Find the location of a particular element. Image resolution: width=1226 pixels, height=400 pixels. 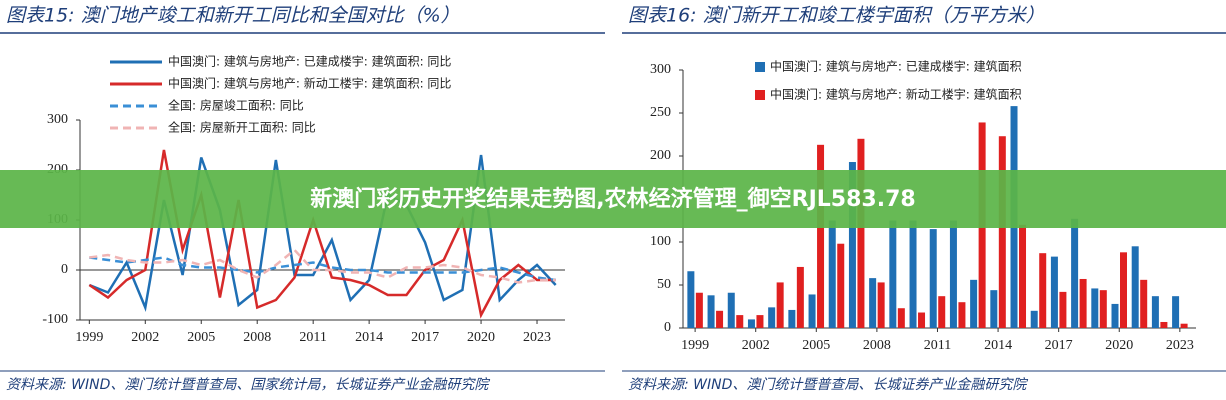

y-tick-label: 250 is located at coordinates (660, 112).